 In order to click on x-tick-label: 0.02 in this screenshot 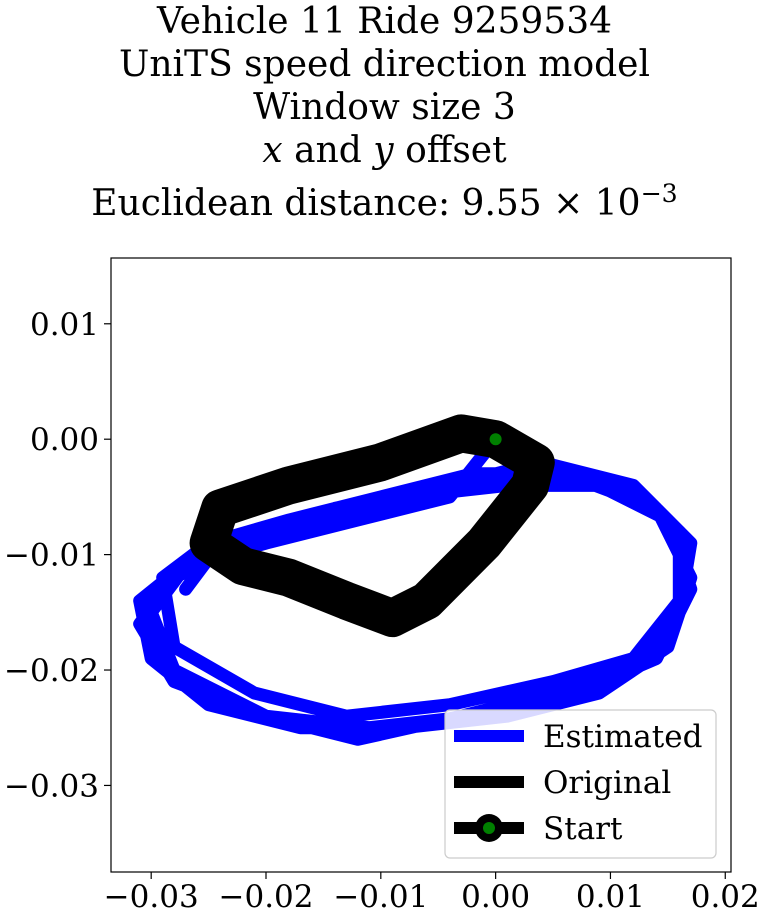, I will do `click(725, 897)`.